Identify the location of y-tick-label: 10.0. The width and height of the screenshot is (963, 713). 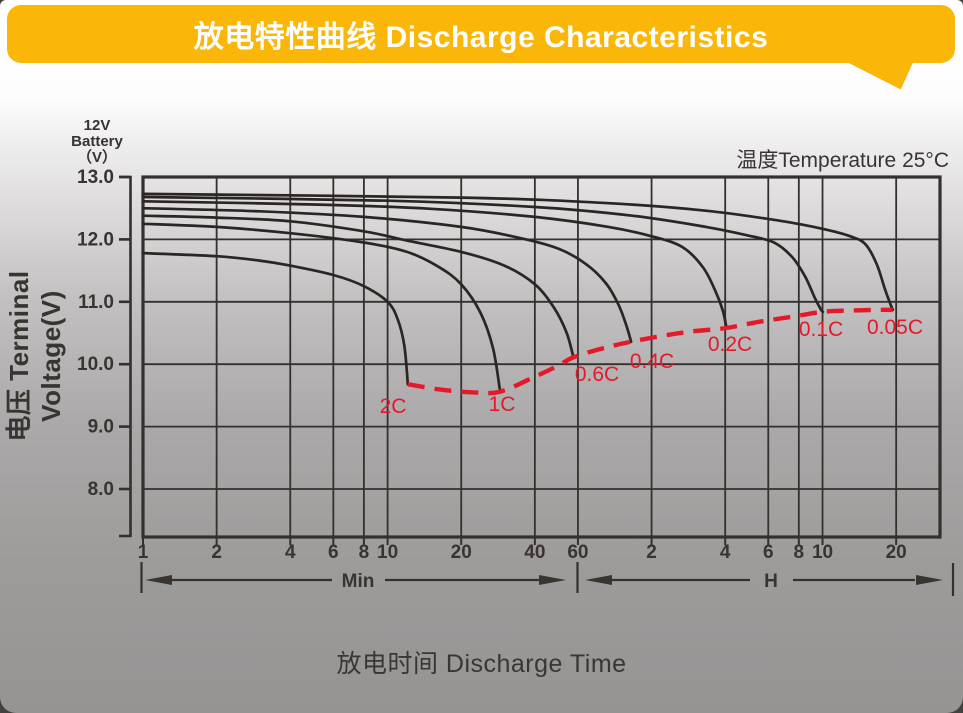
(95, 364).